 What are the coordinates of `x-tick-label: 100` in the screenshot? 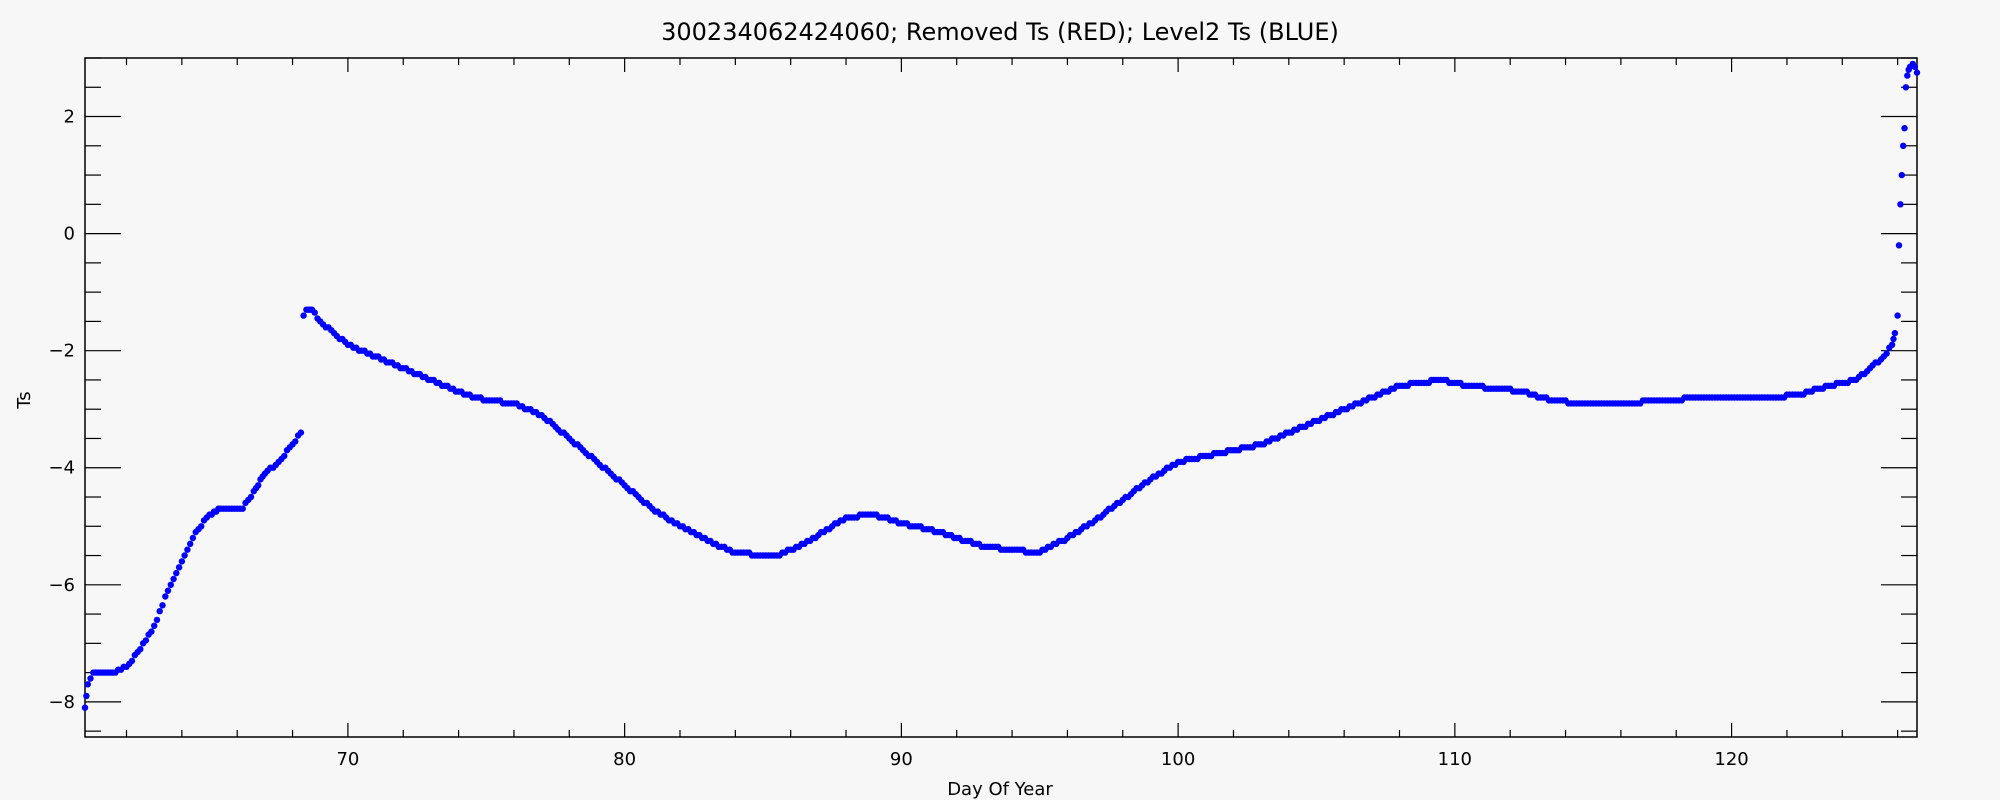 It's located at (1178, 759).